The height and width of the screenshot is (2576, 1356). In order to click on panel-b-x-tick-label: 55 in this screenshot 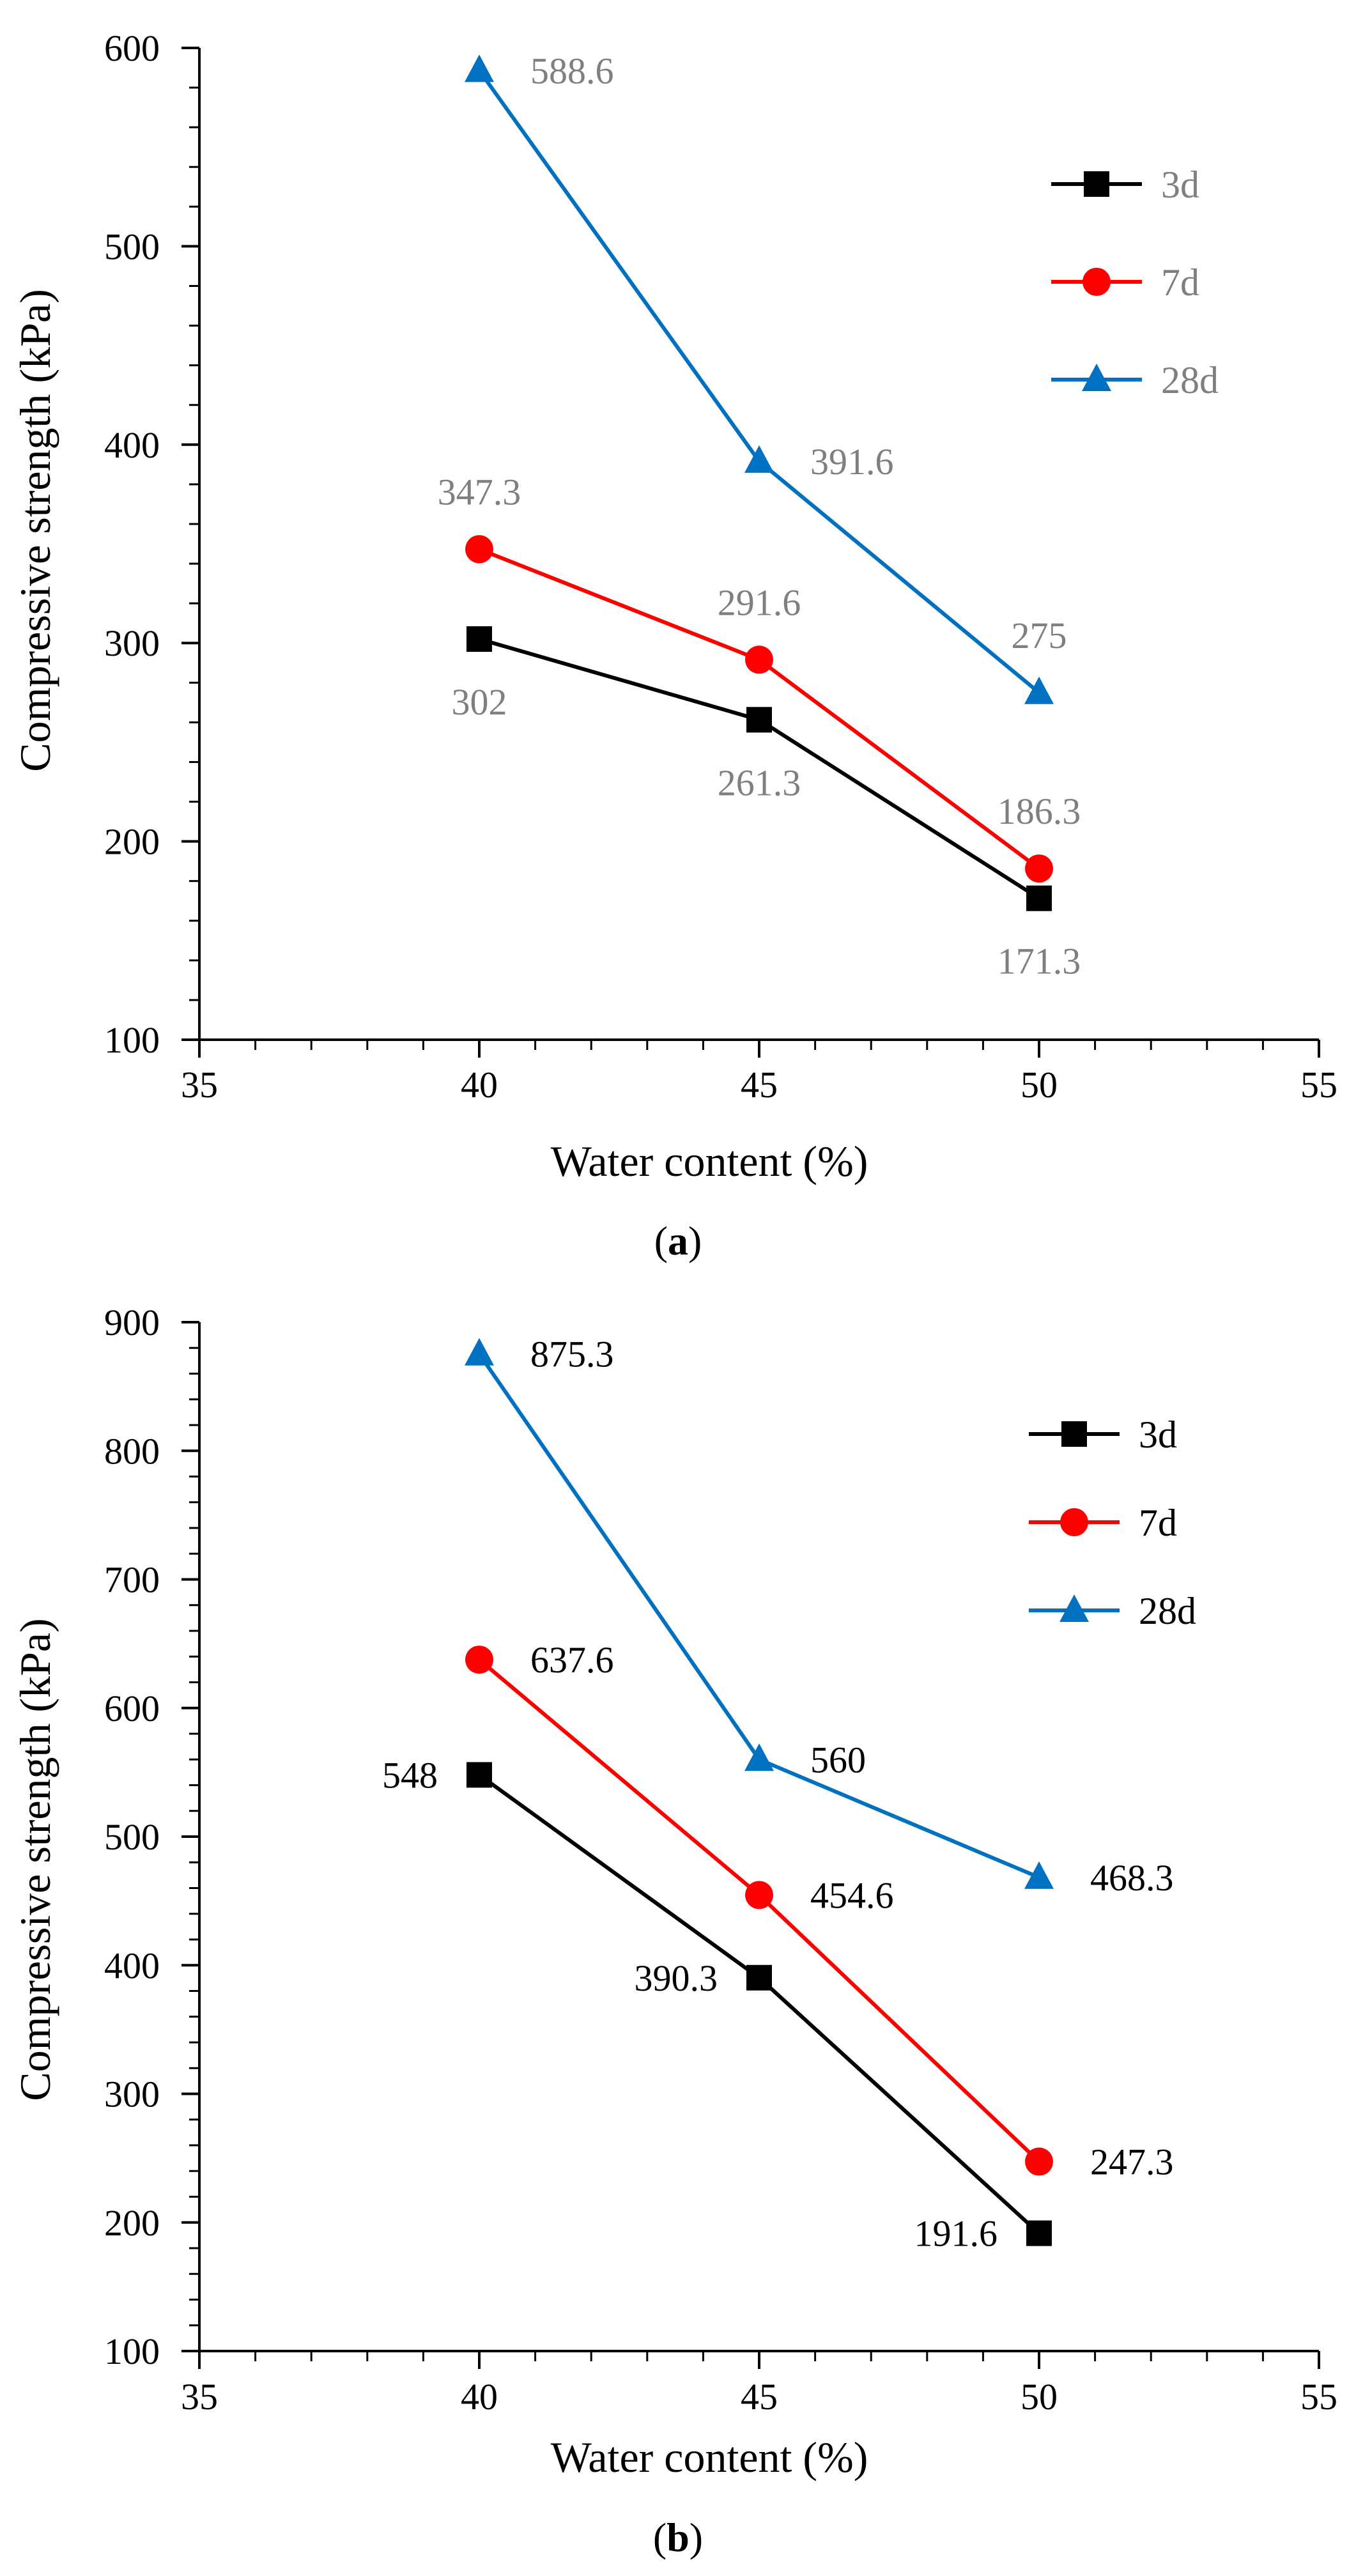, I will do `click(1319, 2397)`.